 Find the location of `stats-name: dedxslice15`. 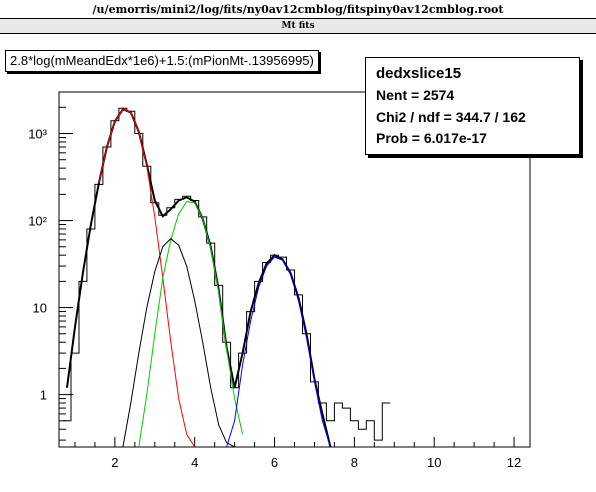

stats-name: dedxslice15 is located at coordinates (419, 73).